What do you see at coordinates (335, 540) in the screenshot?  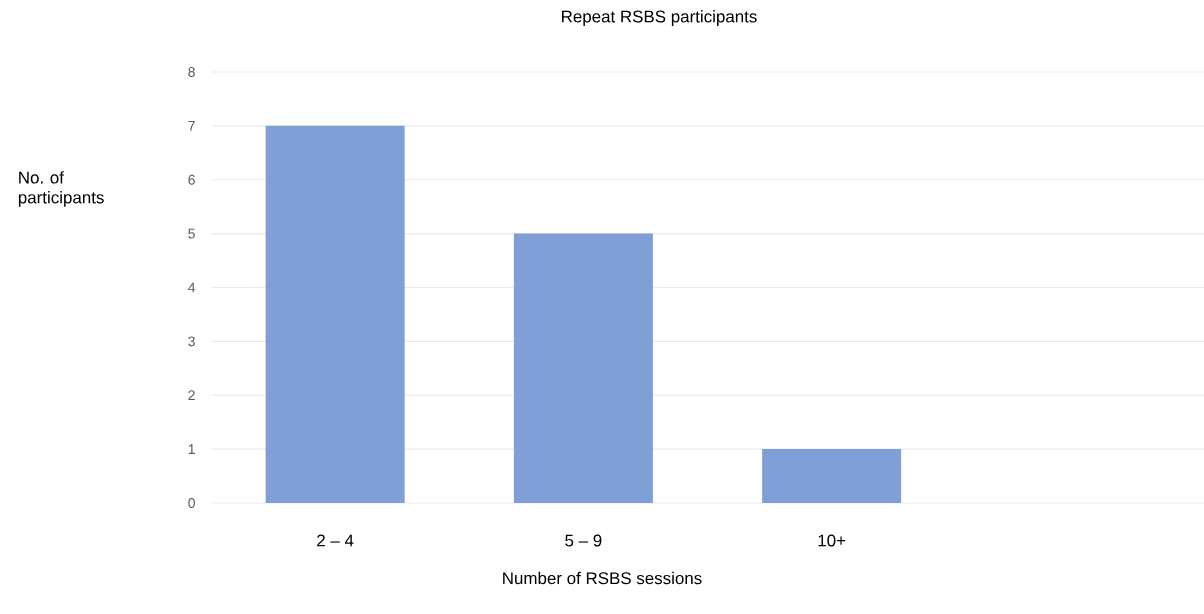 I see `x-tick-label: 2 – 4` at bounding box center [335, 540].